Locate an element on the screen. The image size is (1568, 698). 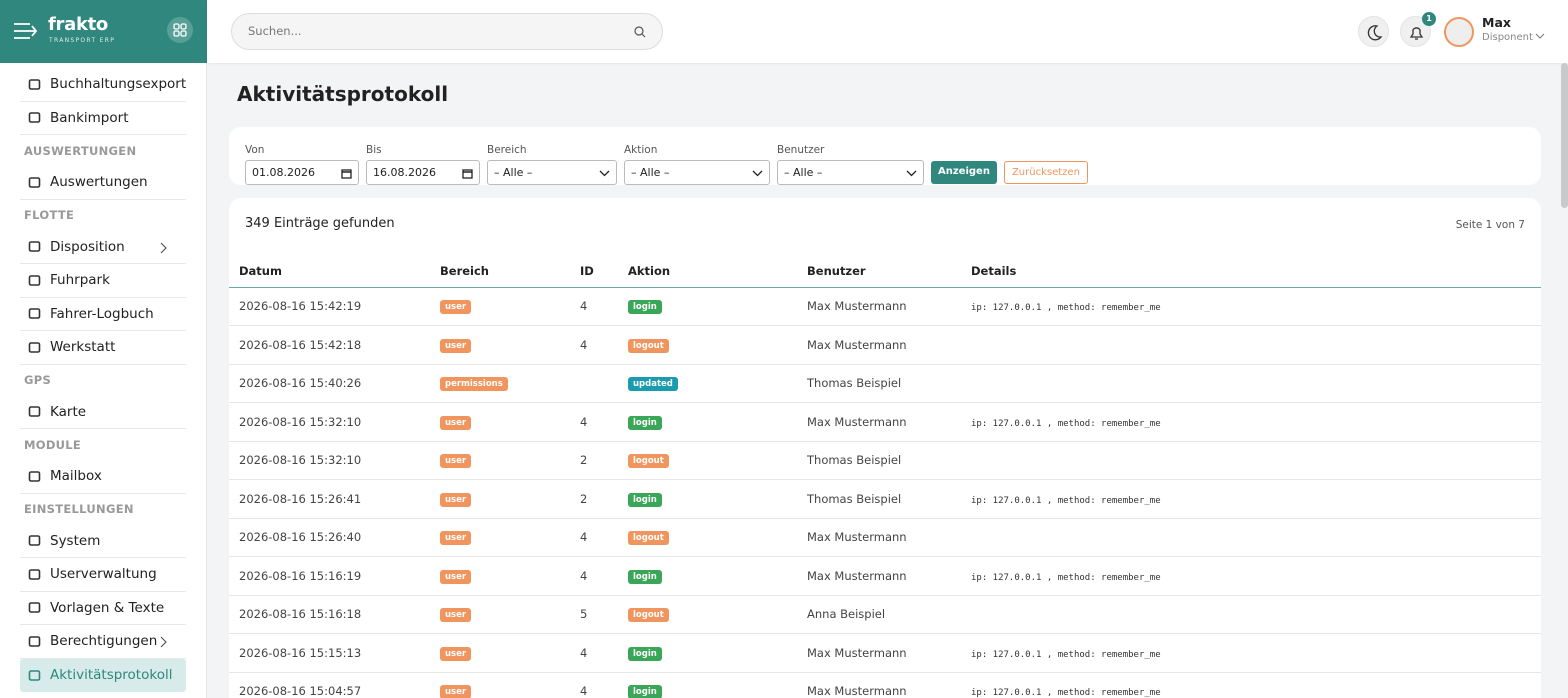
nav-item: Auswertungen is located at coordinates (103, 183).